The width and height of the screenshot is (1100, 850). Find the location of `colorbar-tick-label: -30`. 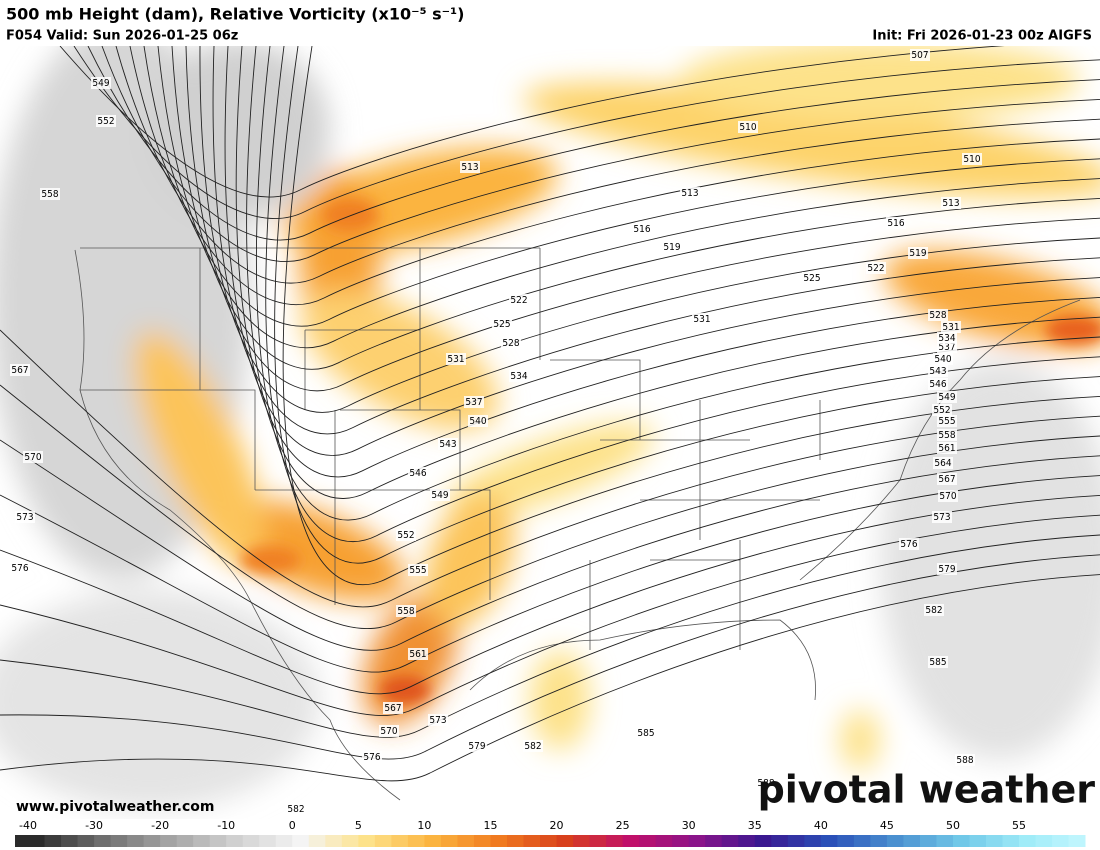

colorbar-tick-label: -30 is located at coordinates (94, 825).